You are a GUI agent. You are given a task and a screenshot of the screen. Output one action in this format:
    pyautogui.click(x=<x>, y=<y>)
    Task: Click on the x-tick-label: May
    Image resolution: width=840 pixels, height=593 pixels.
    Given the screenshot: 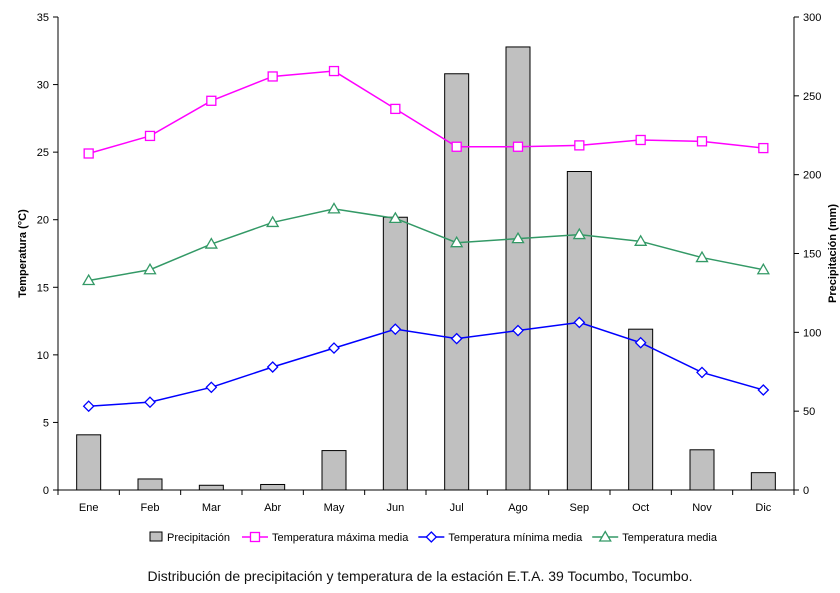 What is the action you would take?
    pyautogui.click(x=334, y=508)
    